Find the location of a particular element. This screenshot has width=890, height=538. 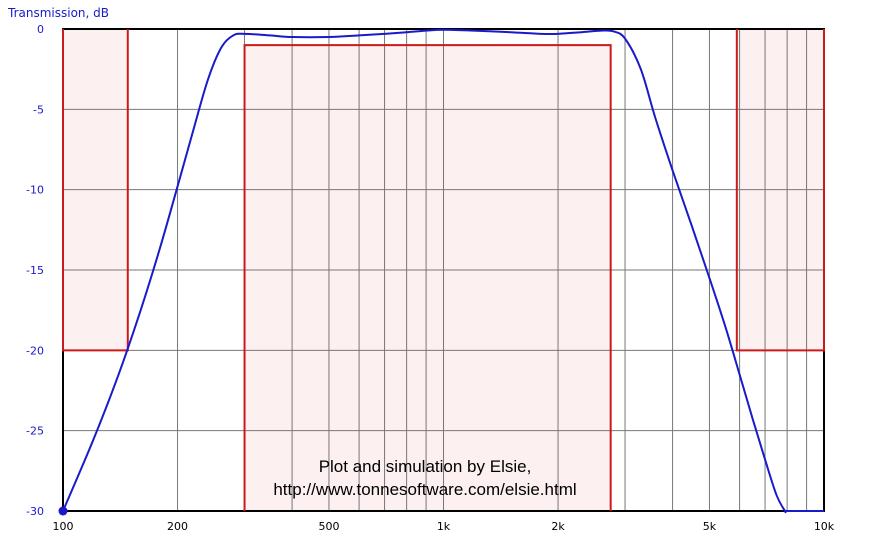

y-tick-labels: 0 -5 -10 -15 -20 -25 -30 is located at coordinates (35, 270).